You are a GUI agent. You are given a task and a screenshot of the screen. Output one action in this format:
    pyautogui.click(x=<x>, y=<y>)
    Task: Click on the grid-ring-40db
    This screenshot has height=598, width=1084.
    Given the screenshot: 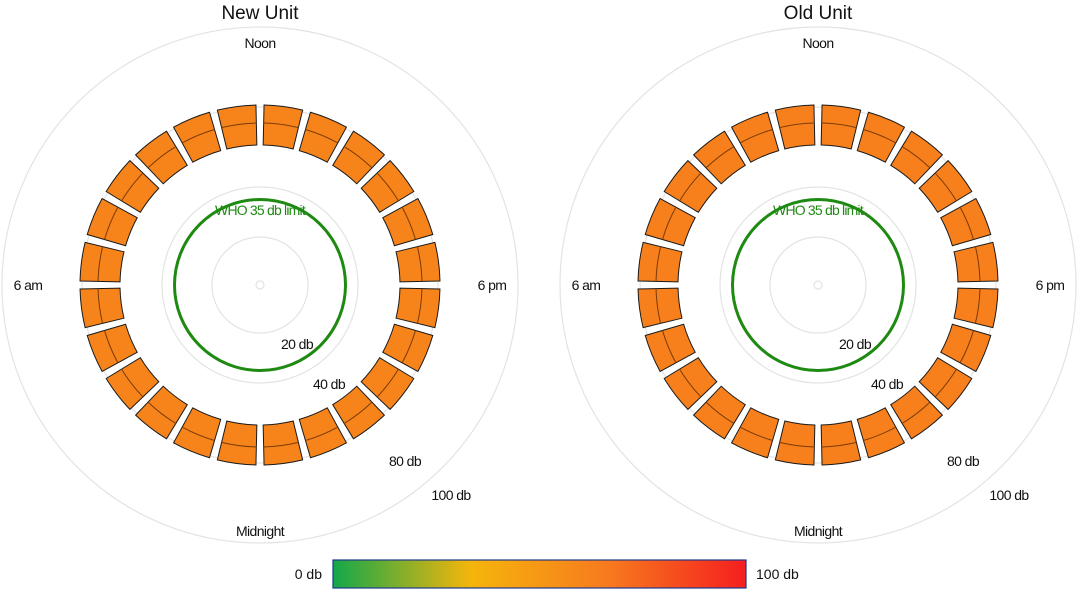 What is the action you would take?
    pyautogui.click(x=260, y=285)
    